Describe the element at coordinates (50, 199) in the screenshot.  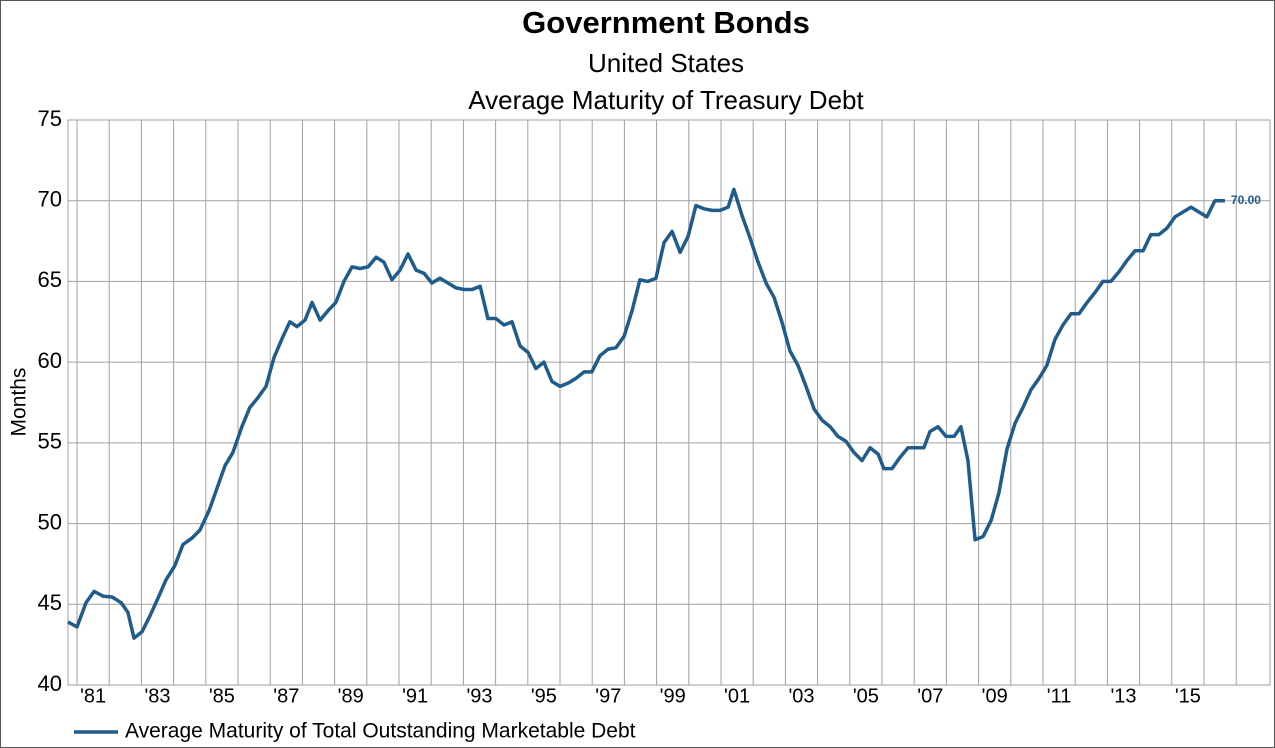
I see `y-tick-label: 70` at that location.